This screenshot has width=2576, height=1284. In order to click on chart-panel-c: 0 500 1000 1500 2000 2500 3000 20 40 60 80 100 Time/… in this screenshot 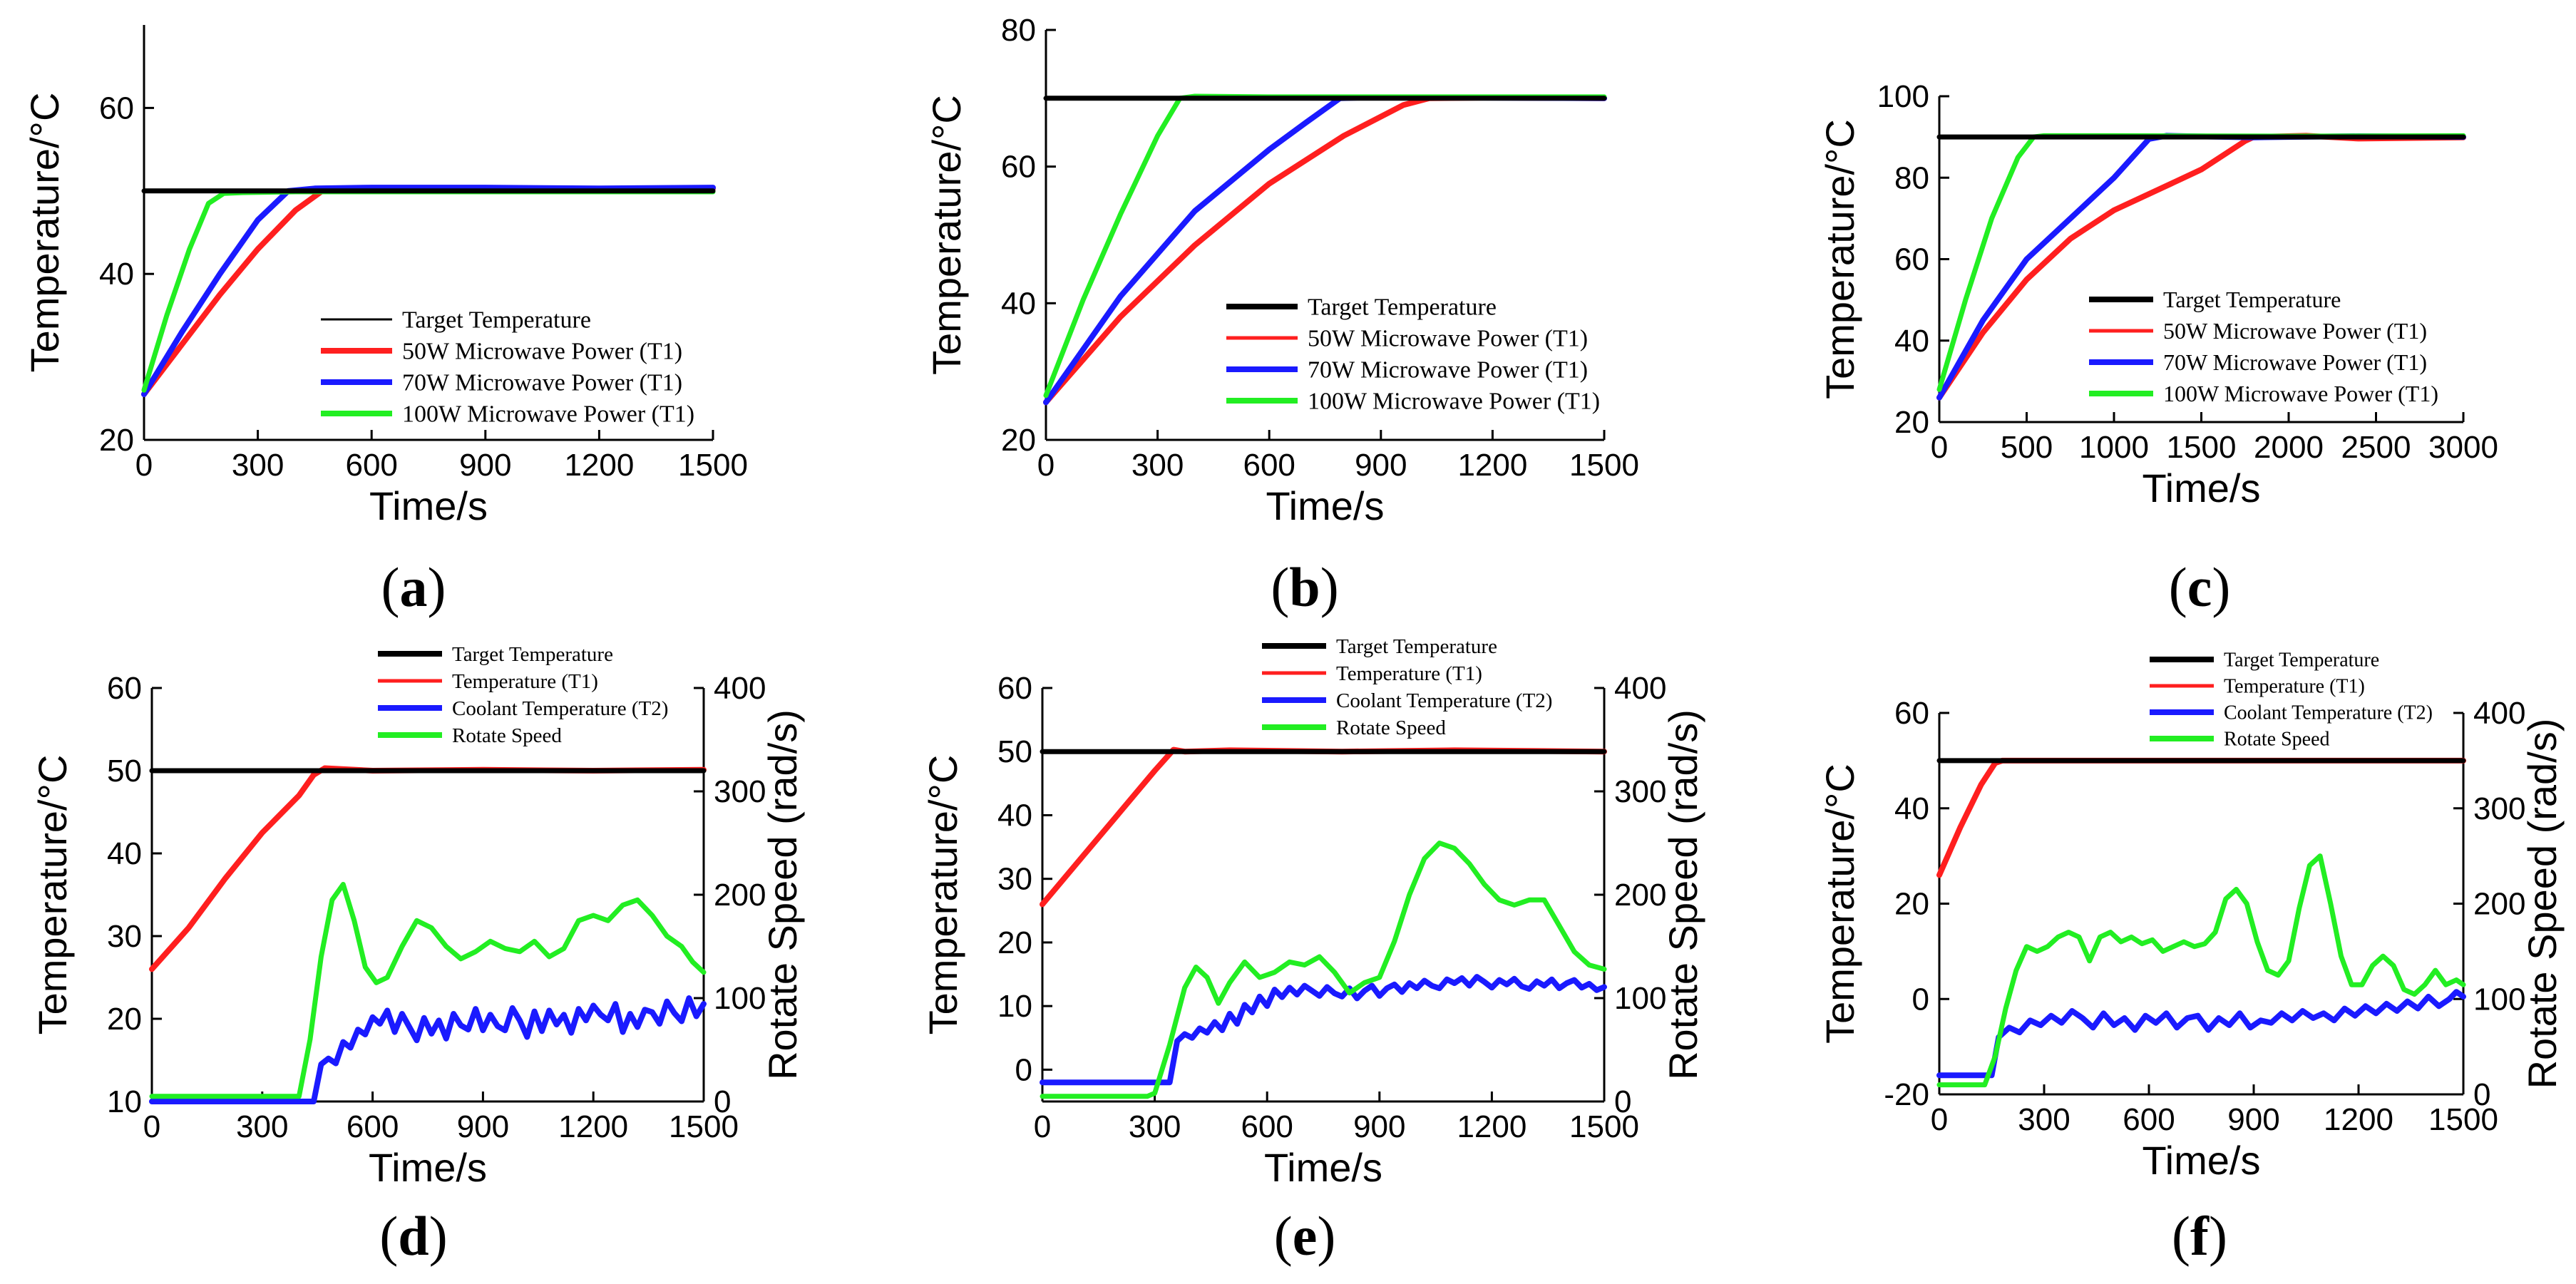, I will do `click(2157, 348)`.